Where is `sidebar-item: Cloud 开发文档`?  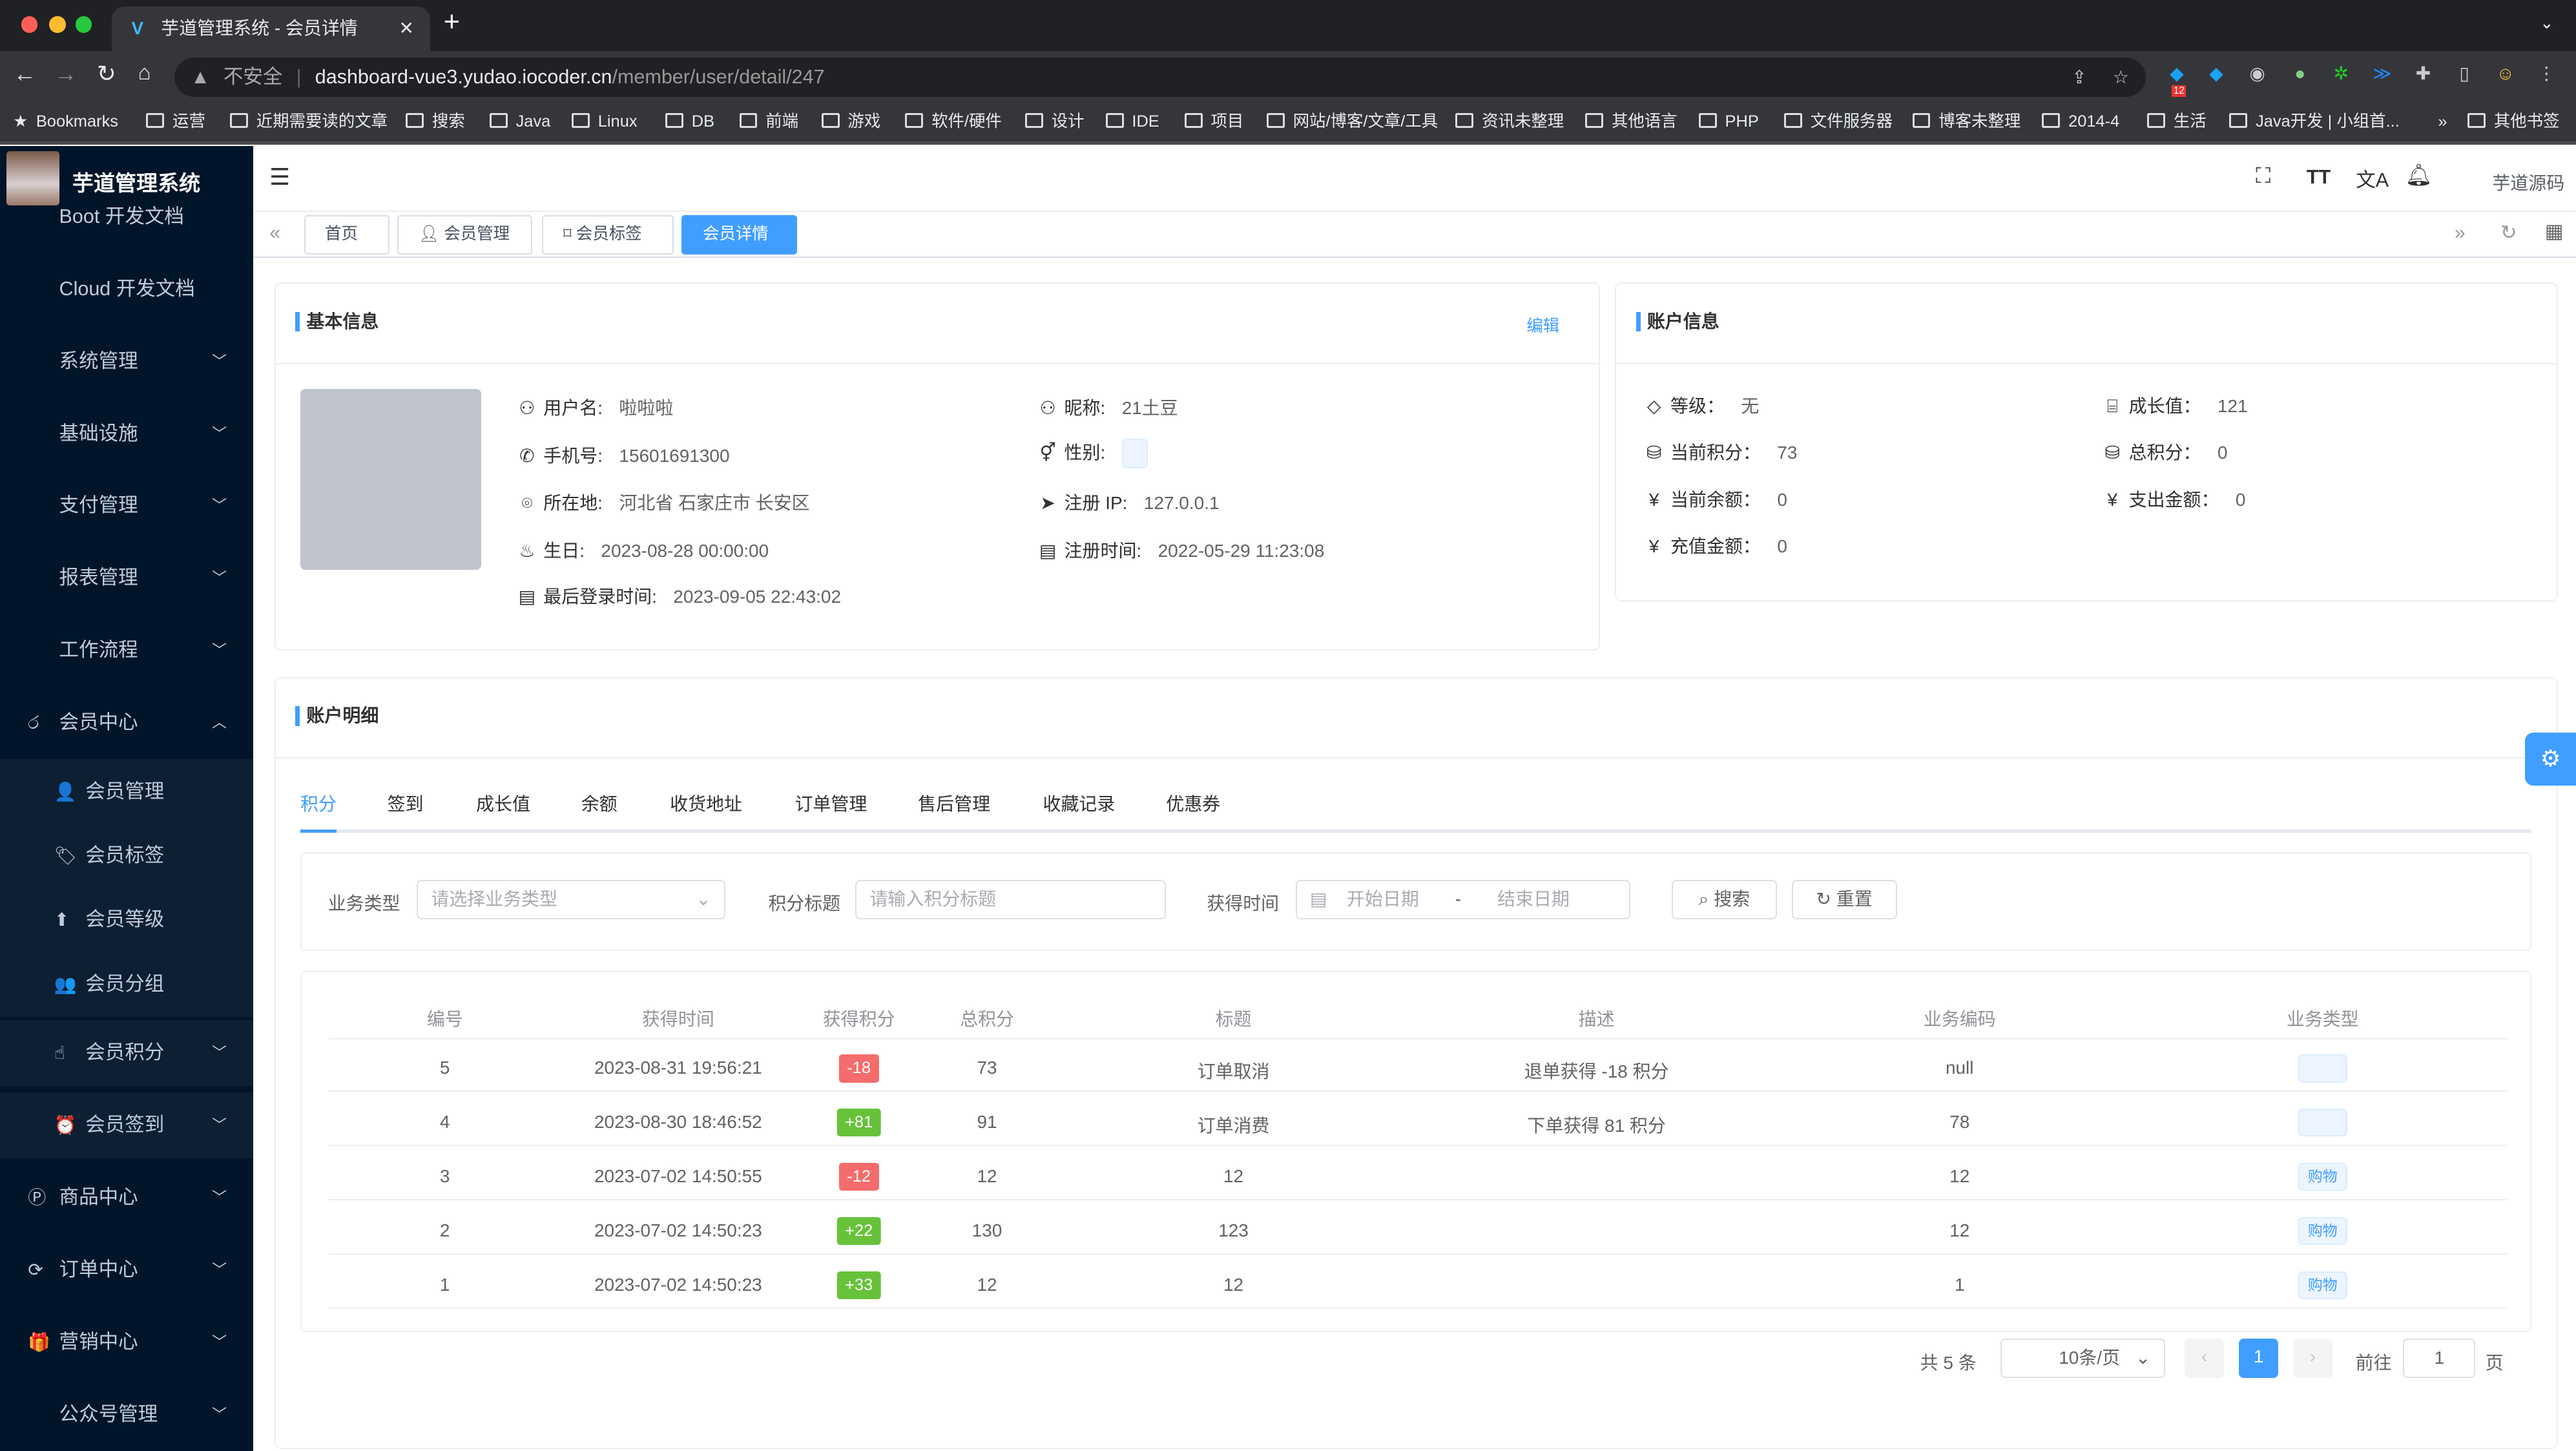
sidebar-item: Cloud 开发文档 is located at coordinates (126, 289).